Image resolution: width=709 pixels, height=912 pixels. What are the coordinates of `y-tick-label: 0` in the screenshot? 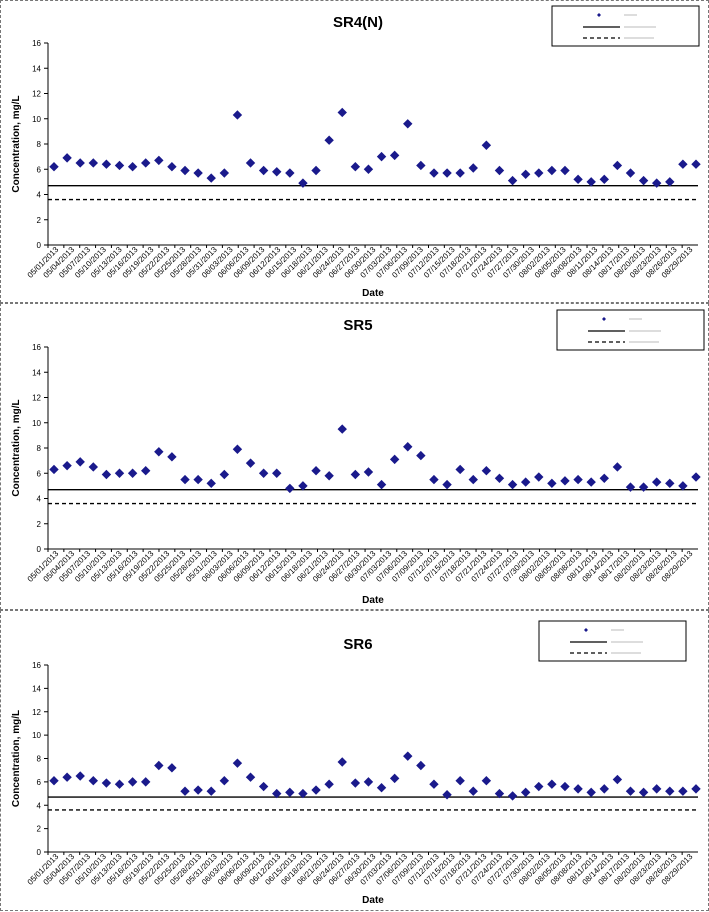 It's located at (39, 852).